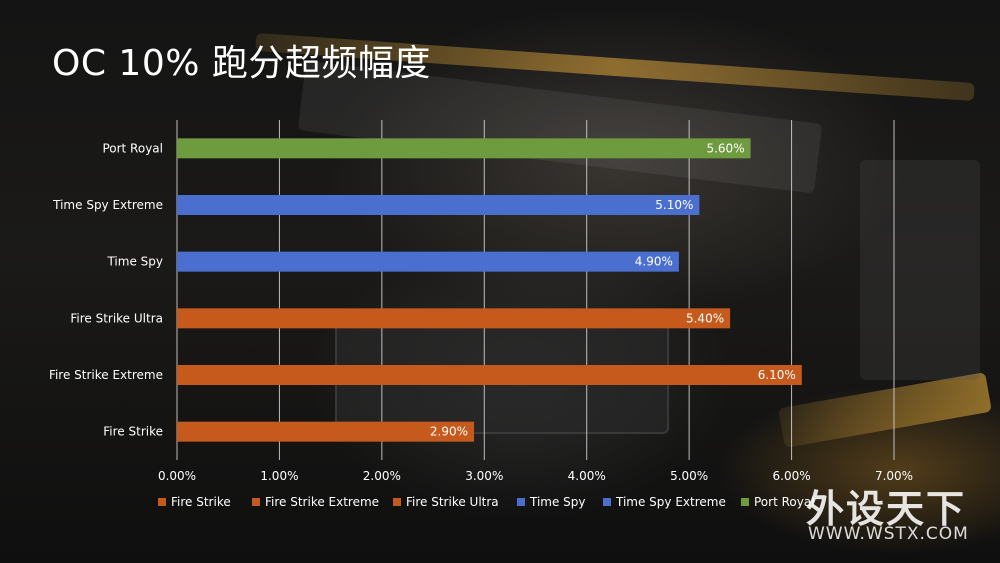 This screenshot has width=1000, height=563. What do you see at coordinates (670, 502) in the screenshot?
I see `legend-label: Time Spy Extreme` at bounding box center [670, 502].